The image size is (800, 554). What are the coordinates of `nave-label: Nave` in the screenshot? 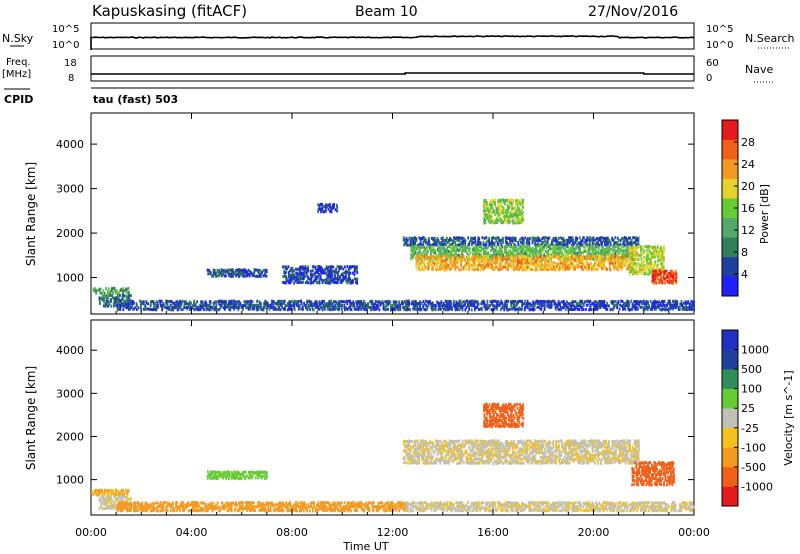 It's located at (759, 69).